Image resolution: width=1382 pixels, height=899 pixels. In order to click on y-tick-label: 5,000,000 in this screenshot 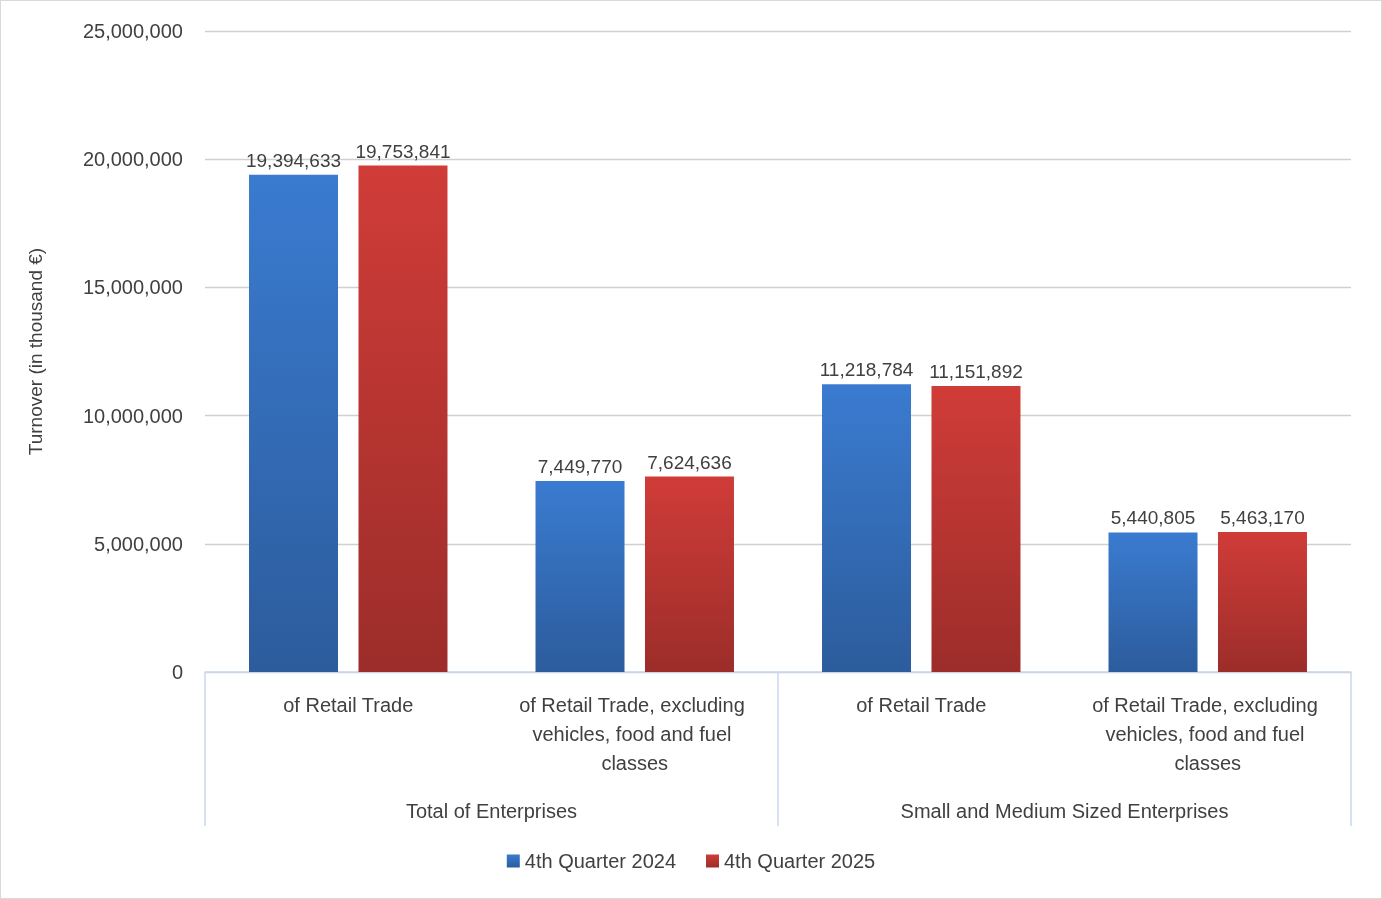, I will do `click(138, 543)`.